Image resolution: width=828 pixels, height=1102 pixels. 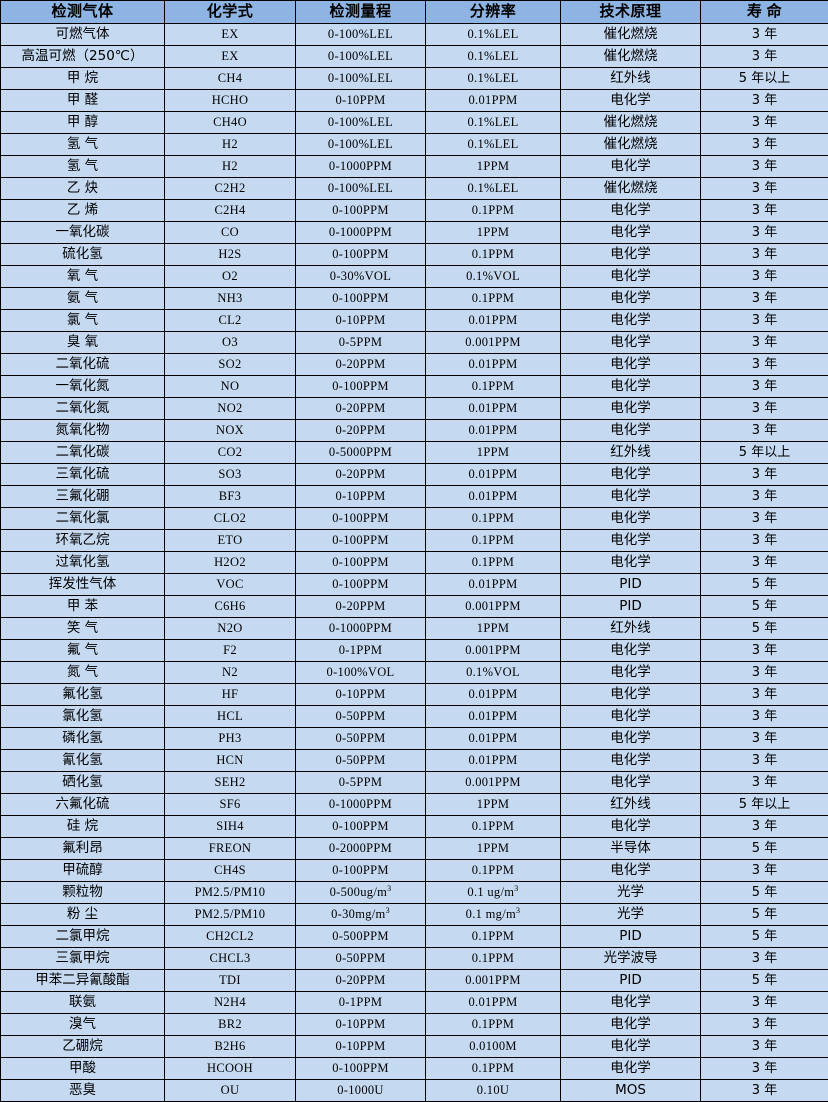 What do you see at coordinates (230, 871) in the screenshot?
I see `cell-formula: CH4S` at bounding box center [230, 871].